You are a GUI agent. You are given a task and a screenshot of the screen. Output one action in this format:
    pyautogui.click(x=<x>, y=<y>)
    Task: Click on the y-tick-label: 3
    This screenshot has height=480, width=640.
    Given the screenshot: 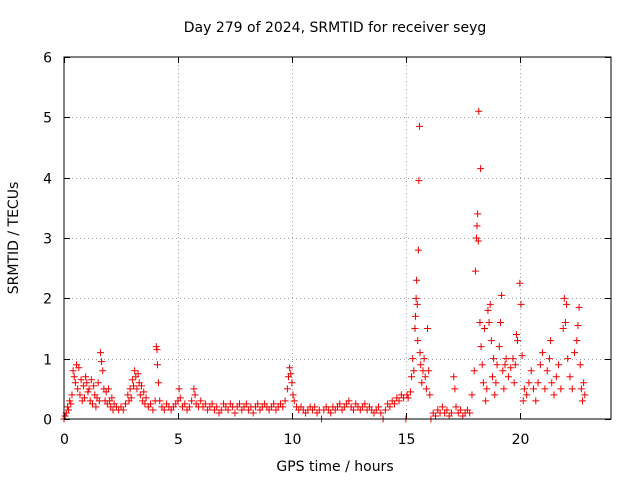 What is the action you would take?
    pyautogui.click(x=47, y=240)
    